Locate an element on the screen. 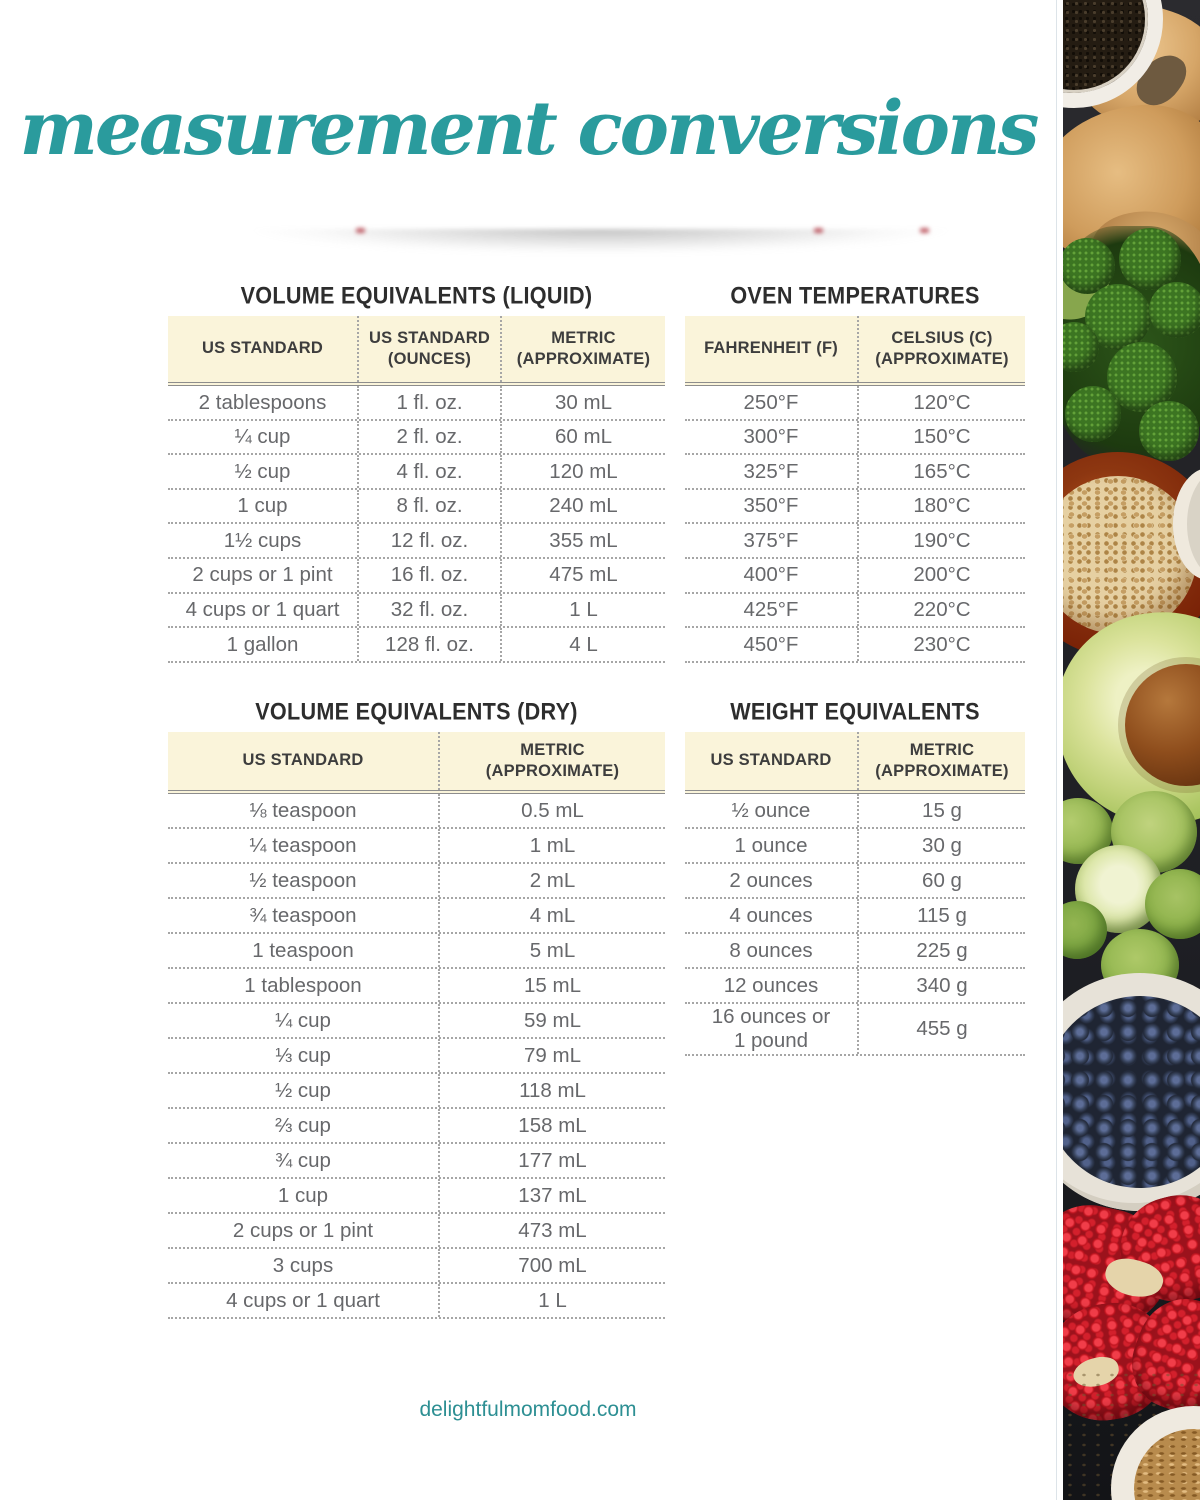  cell: 350°F is located at coordinates (771, 506).